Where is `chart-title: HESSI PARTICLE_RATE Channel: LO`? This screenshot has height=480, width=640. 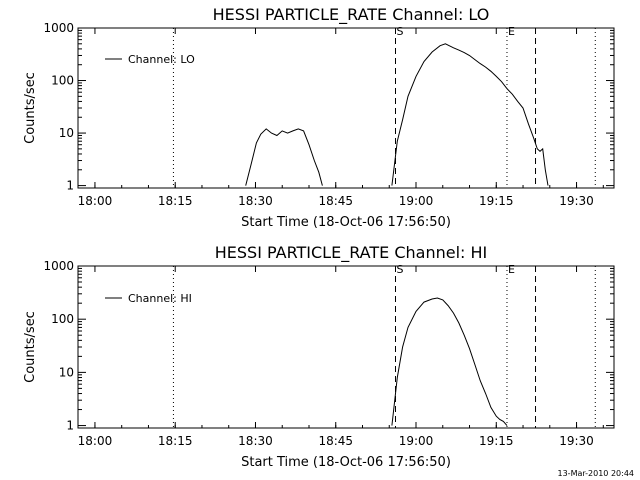
chart-title: HESSI PARTICLE_RATE Channel: LO is located at coordinates (351, 15).